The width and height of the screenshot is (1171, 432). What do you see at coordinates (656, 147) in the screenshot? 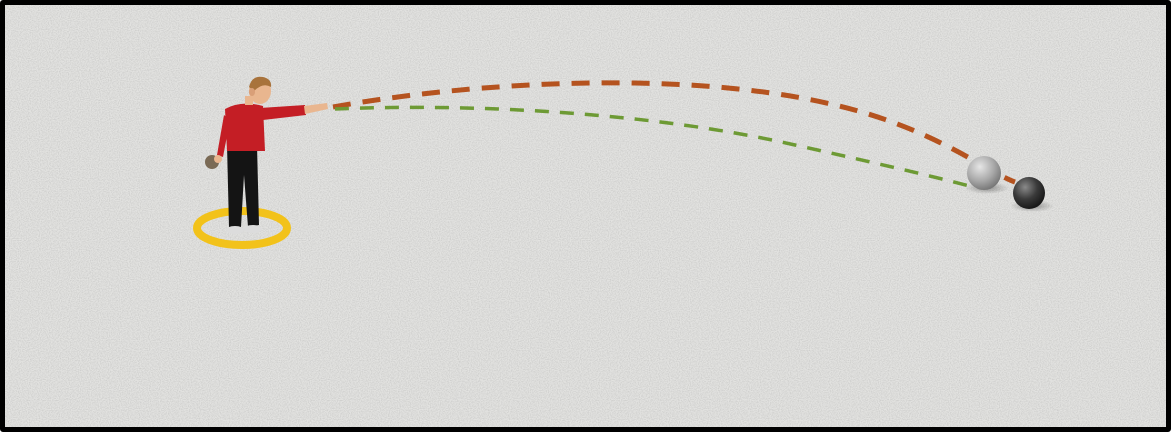
I see `green-dashed-arc-path` at bounding box center [656, 147].